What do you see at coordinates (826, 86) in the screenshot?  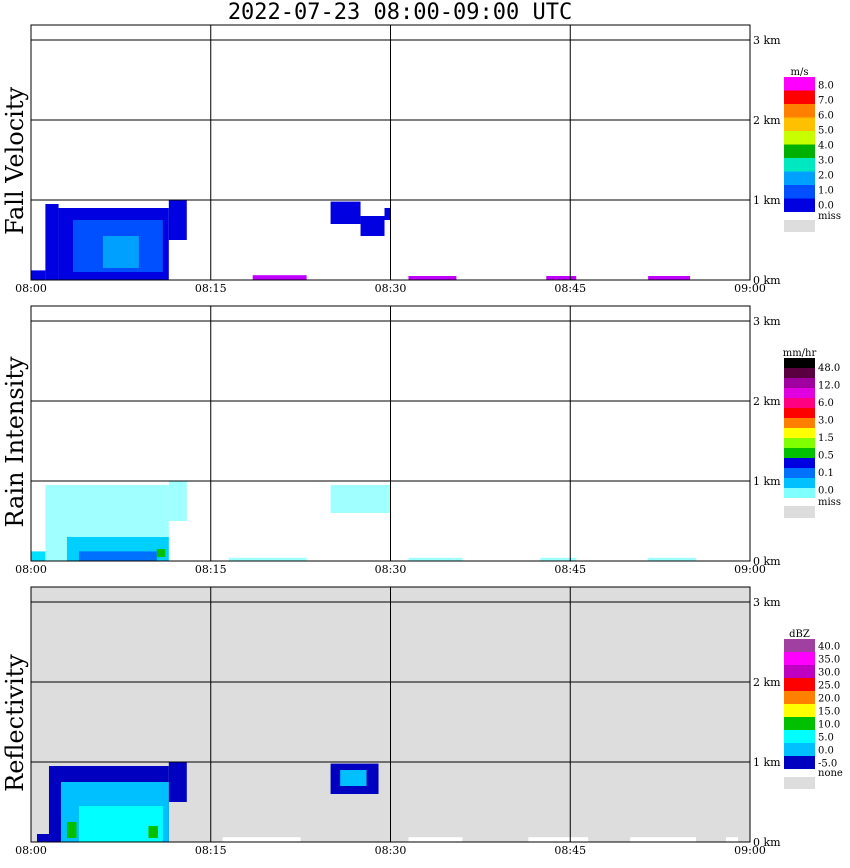 I see `panel-0-colorbar-label-0: 8.0` at bounding box center [826, 86].